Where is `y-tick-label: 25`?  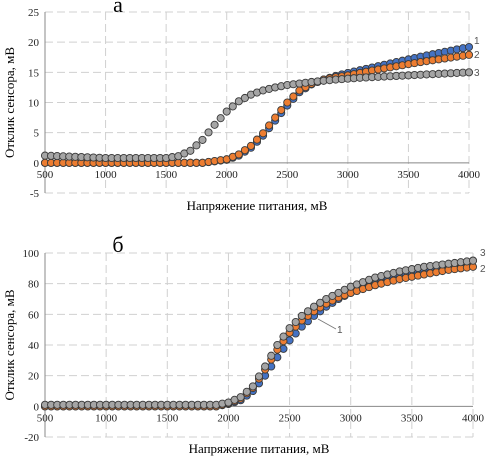 y-tick-label: 25 is located at coordinates (34, 13).